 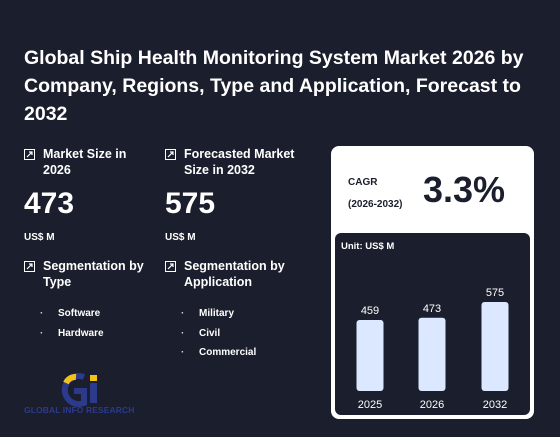 What do you see at coordinates (97, 334) in the screenshot?
I see `list-item: · Hardware` at bounding box center [97, 334].